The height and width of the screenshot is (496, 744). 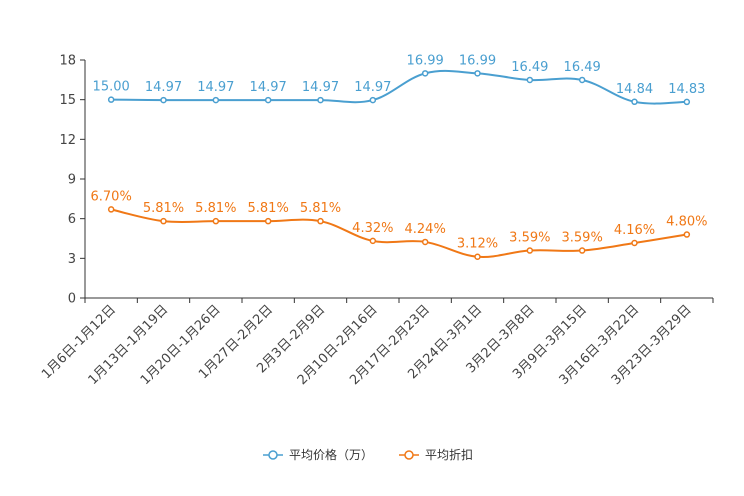 What do you see at coordinates (372, 228) in the screenshot?
I see `data-label: 4.32%` at bounding box center [372, 228].